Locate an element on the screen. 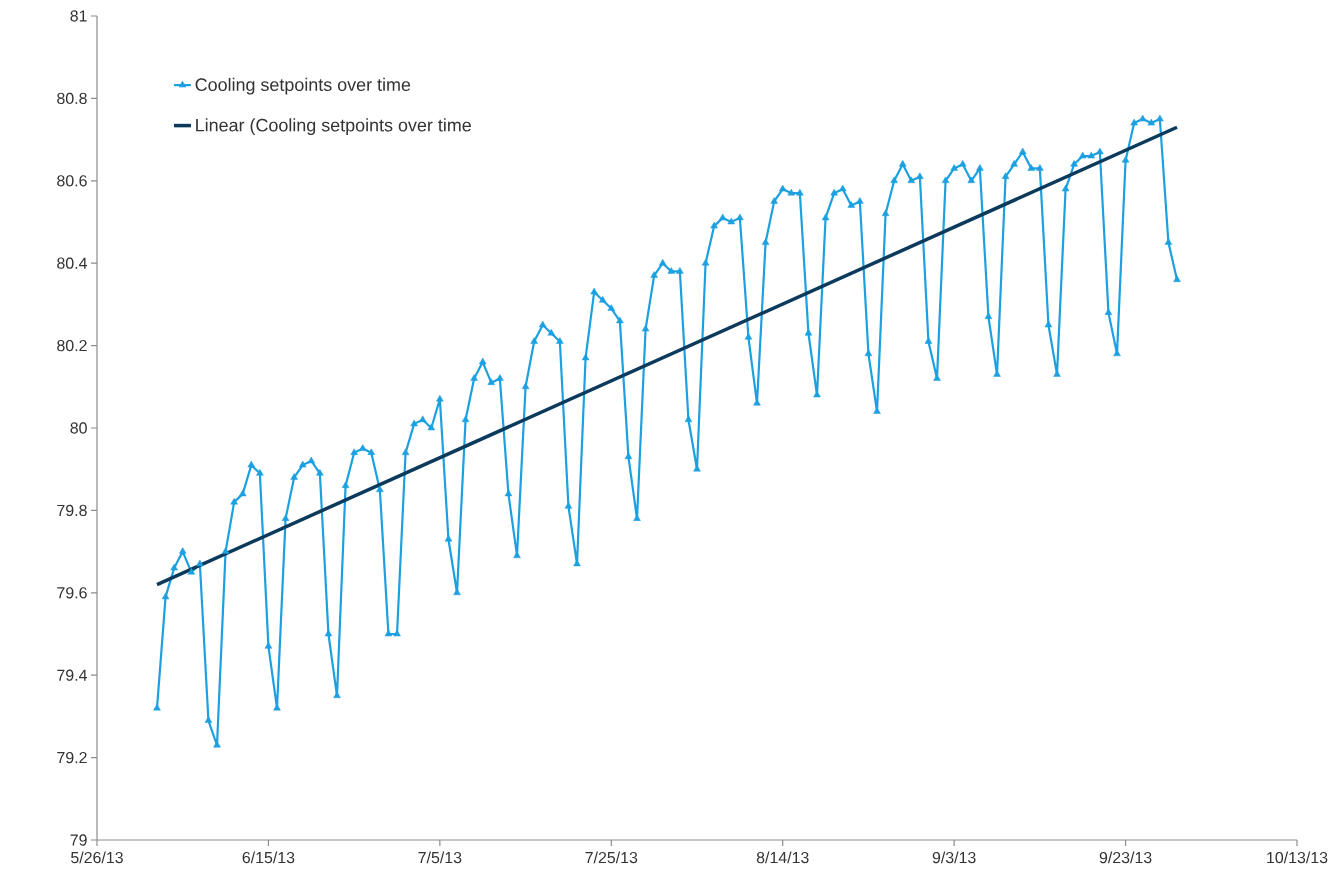  y-tick-label: 79.6 is located at coordinates (72, 593).